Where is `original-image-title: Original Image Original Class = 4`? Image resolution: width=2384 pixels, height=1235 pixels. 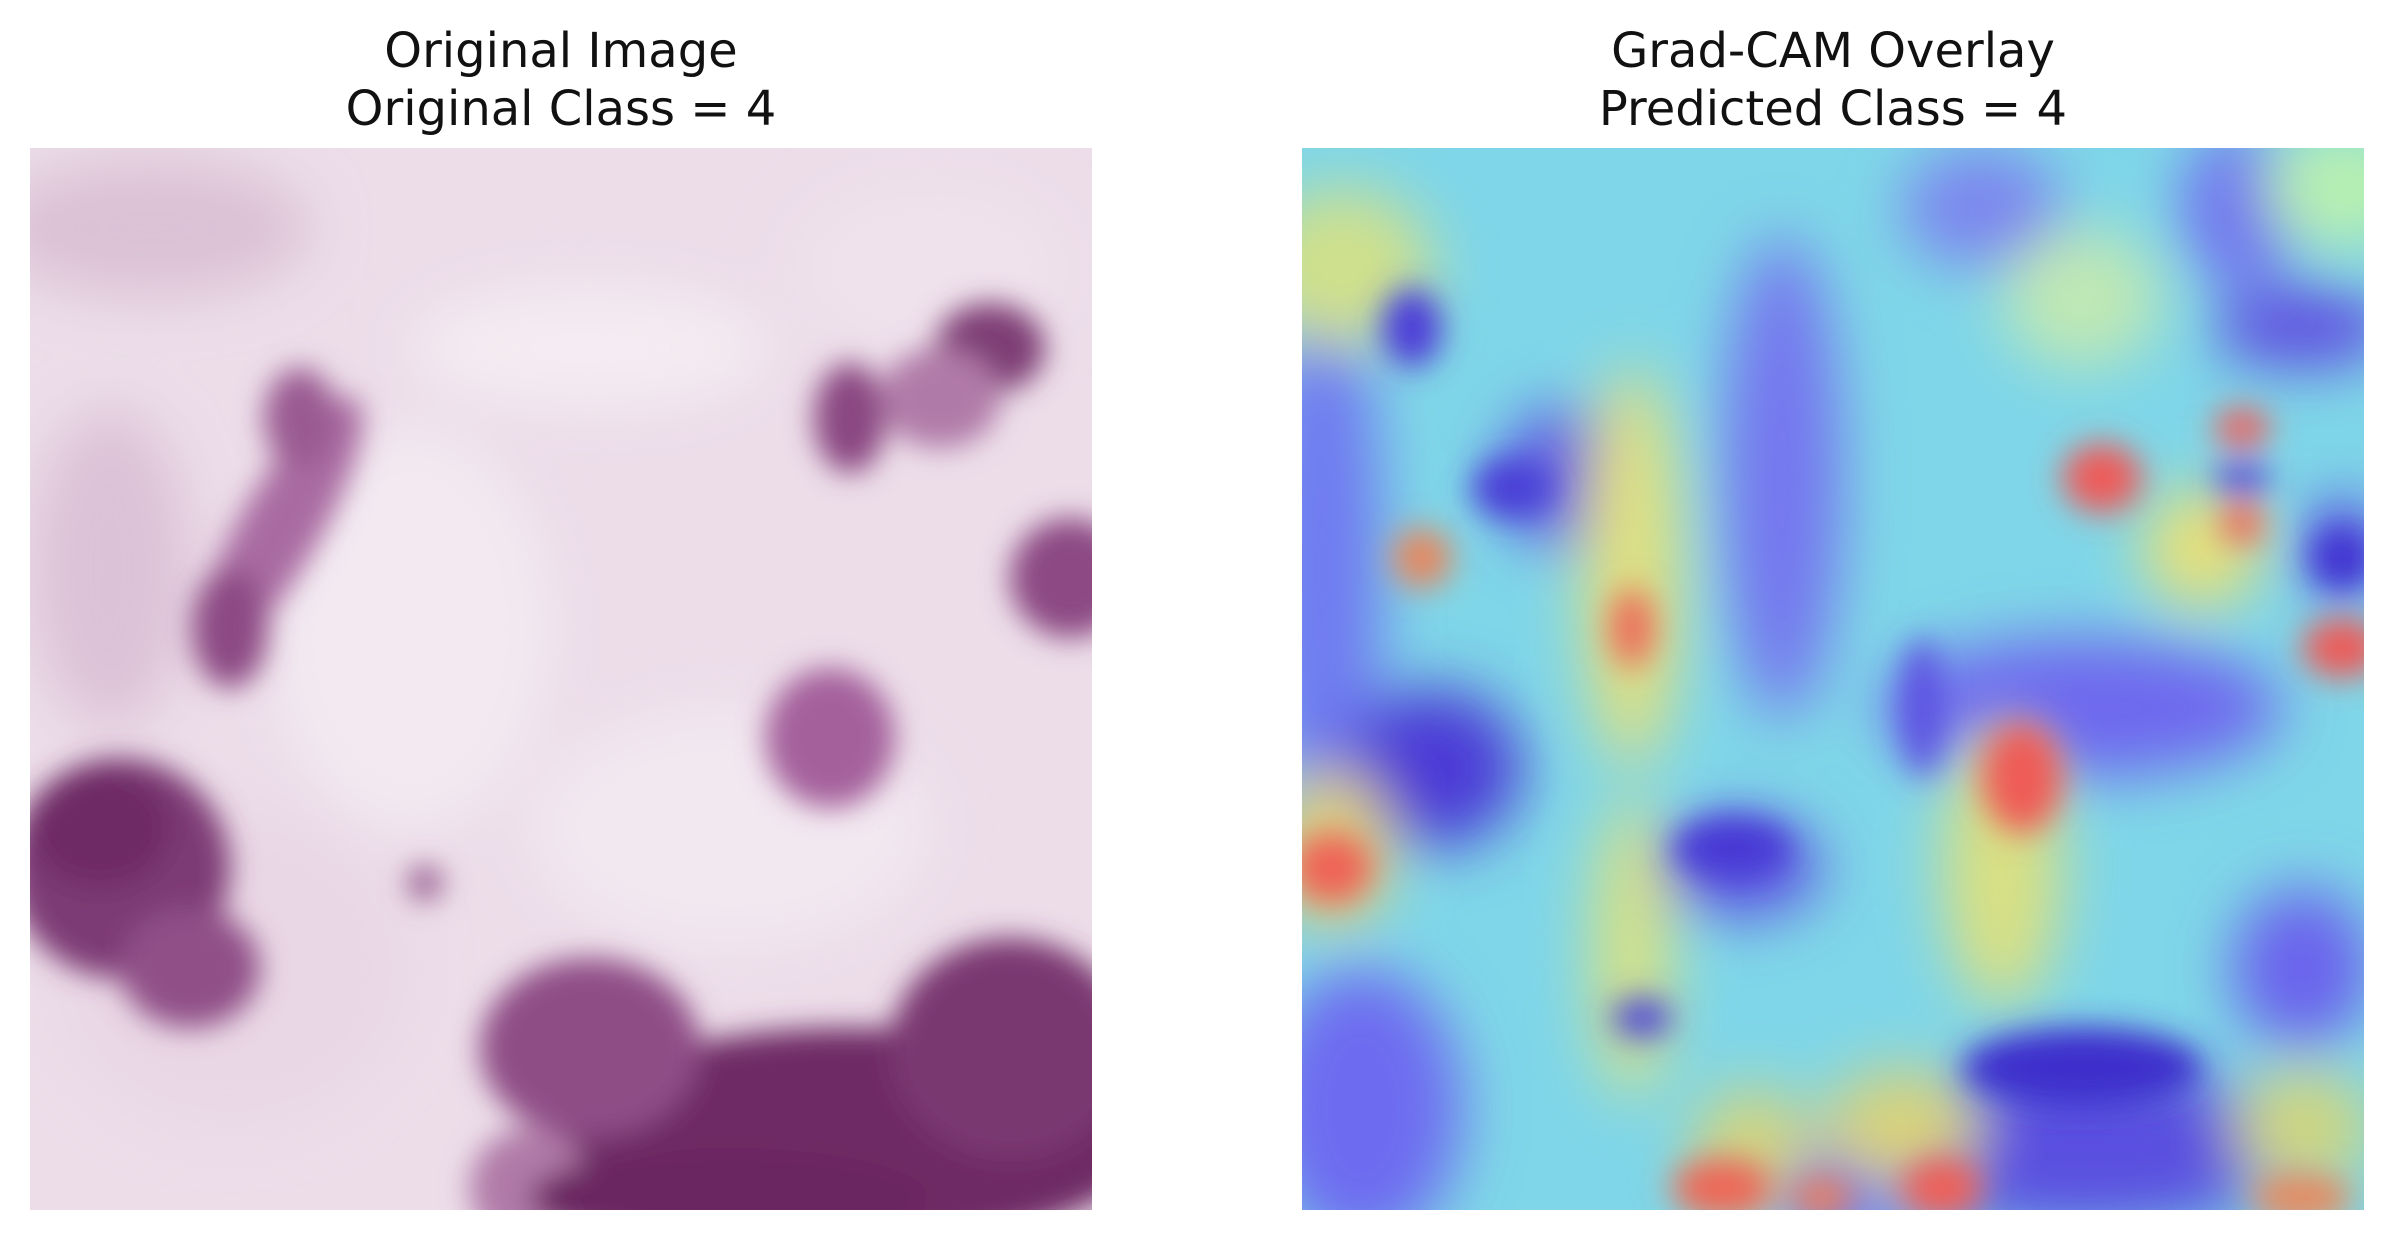 original-image-title: Original Image Original Class = 4 is located at coordinates (561, 80).